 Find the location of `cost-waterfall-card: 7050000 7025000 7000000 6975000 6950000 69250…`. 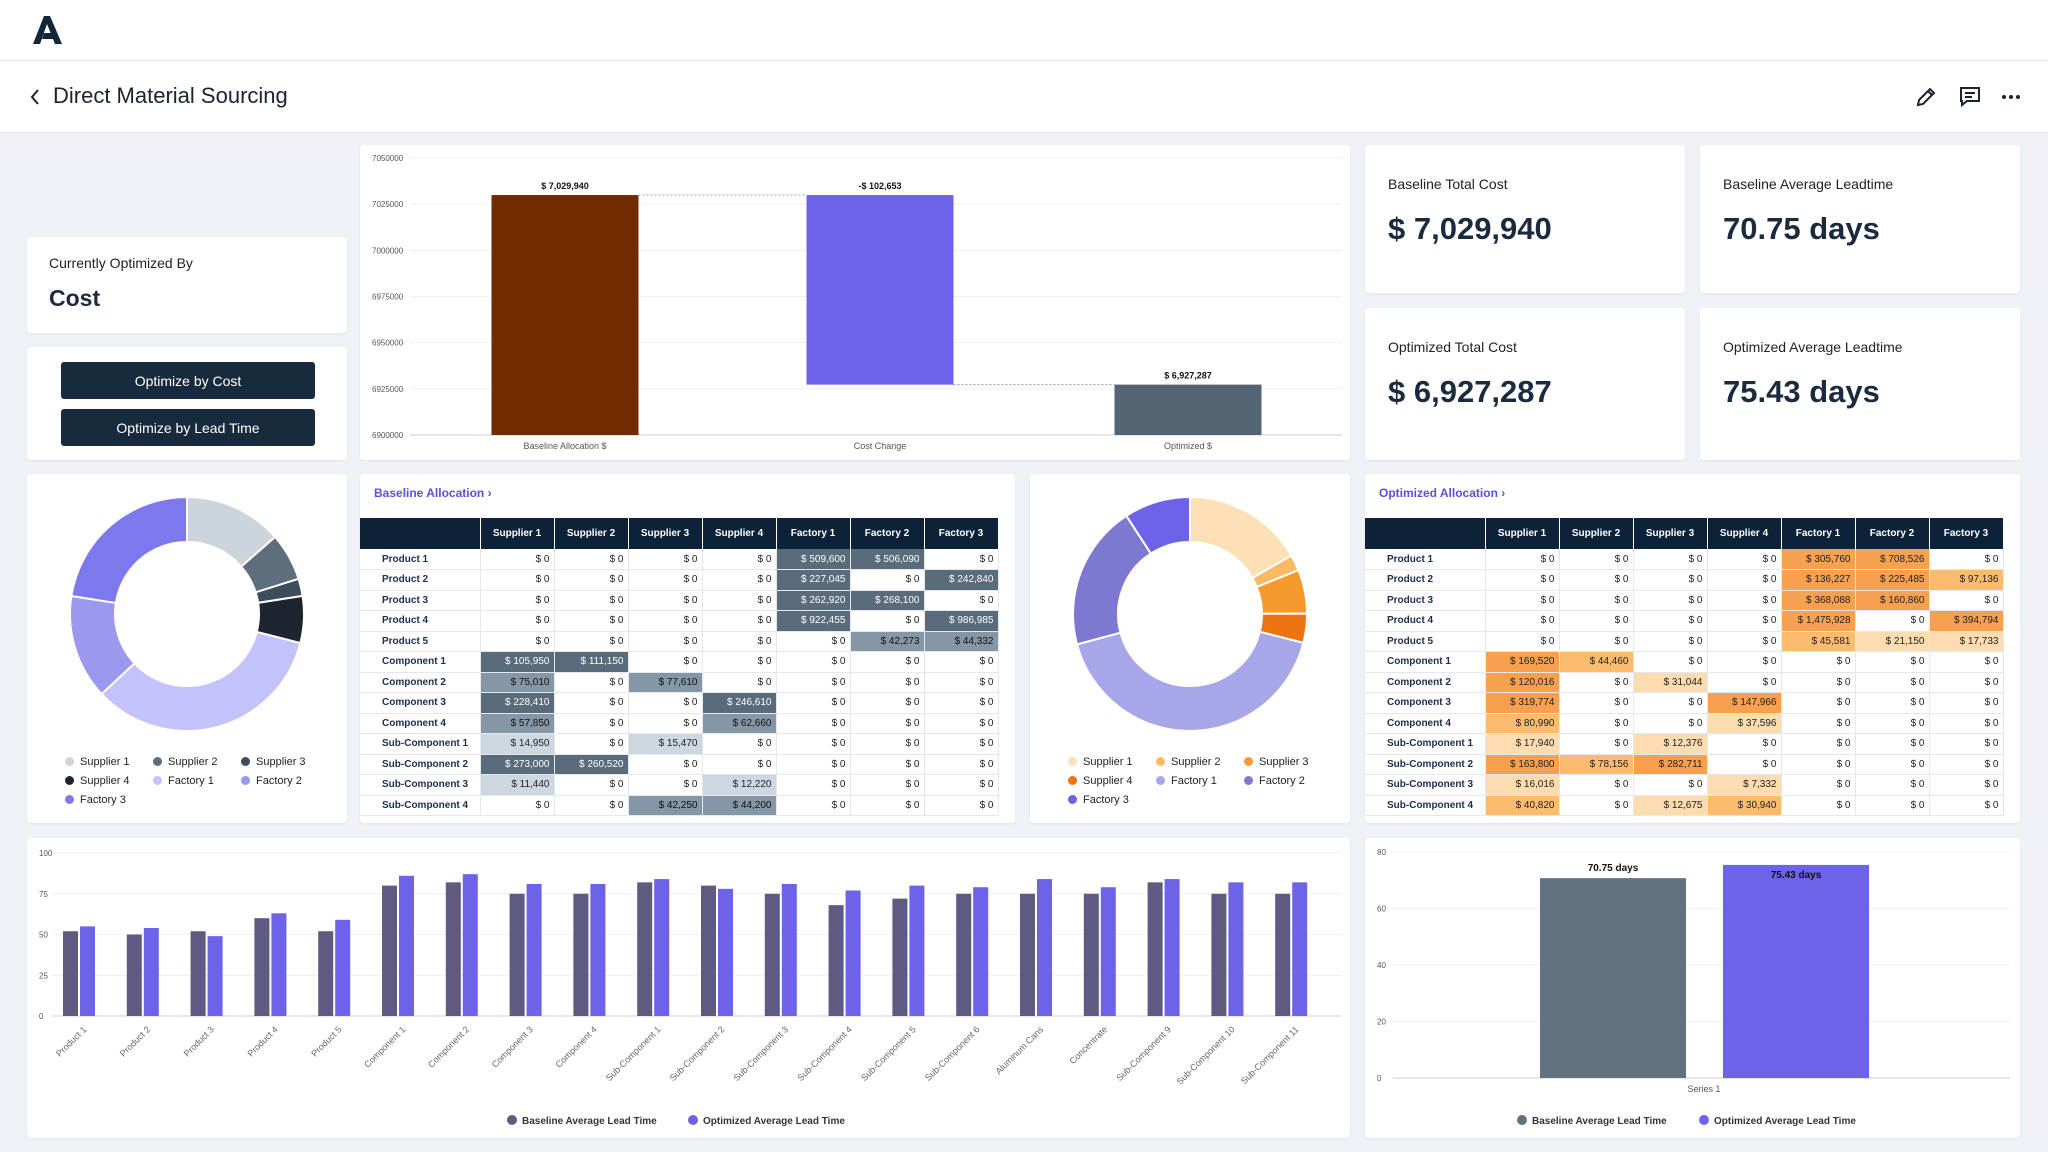

cost-waterfall-card: 7050000 7025000 7000000 6975000 6950000 69250… is located at coordinates (855, 302).